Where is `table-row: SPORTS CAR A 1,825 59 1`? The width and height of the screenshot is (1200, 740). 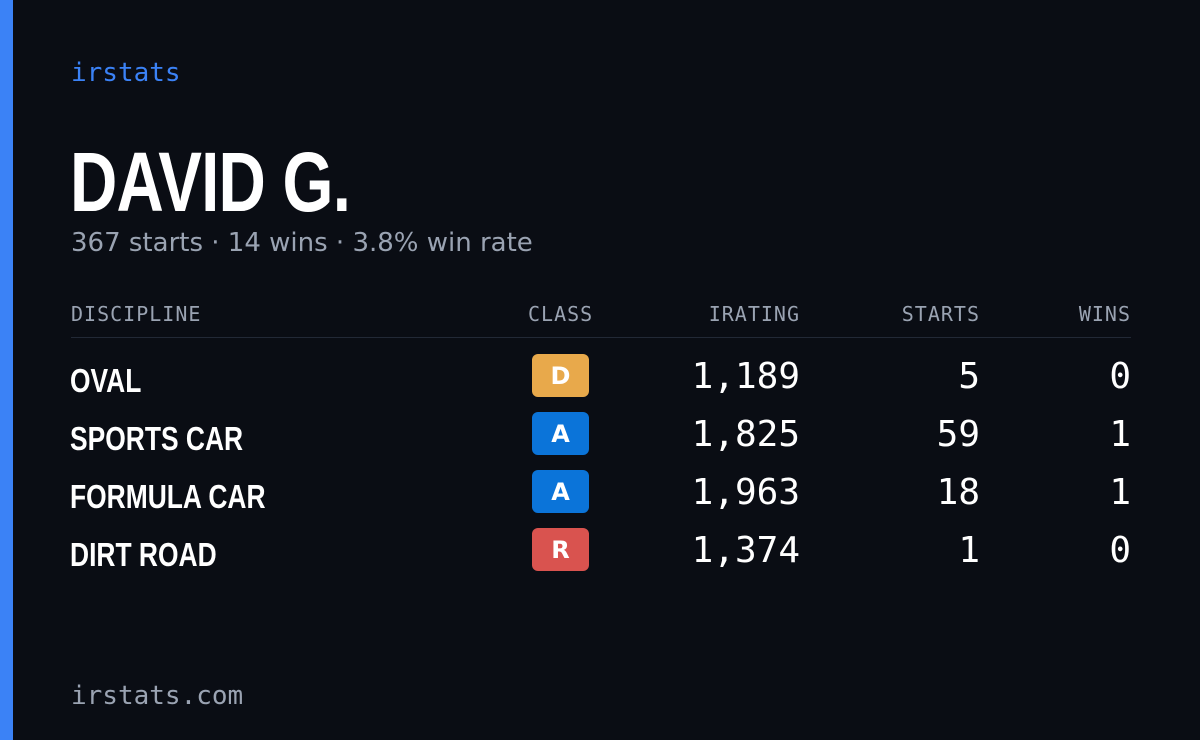 table-row: SPORTS CAR A 1,825 59 1 is located at coordinates (600, 441).